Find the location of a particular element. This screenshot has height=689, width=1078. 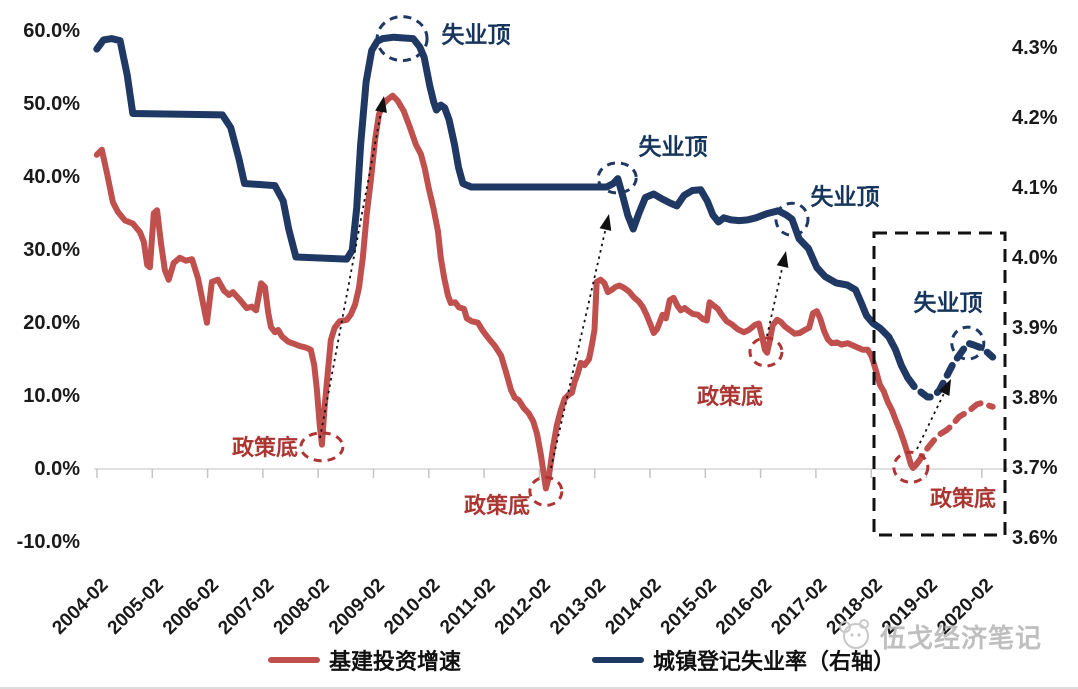

x-tick-label: 2014-02 is located at coordinates (633, 607).